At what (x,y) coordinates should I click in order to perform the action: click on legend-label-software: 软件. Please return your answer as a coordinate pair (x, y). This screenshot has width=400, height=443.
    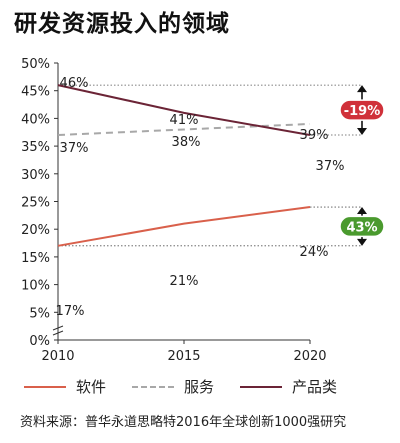
    Looking at the image, I should click on (91, 387).